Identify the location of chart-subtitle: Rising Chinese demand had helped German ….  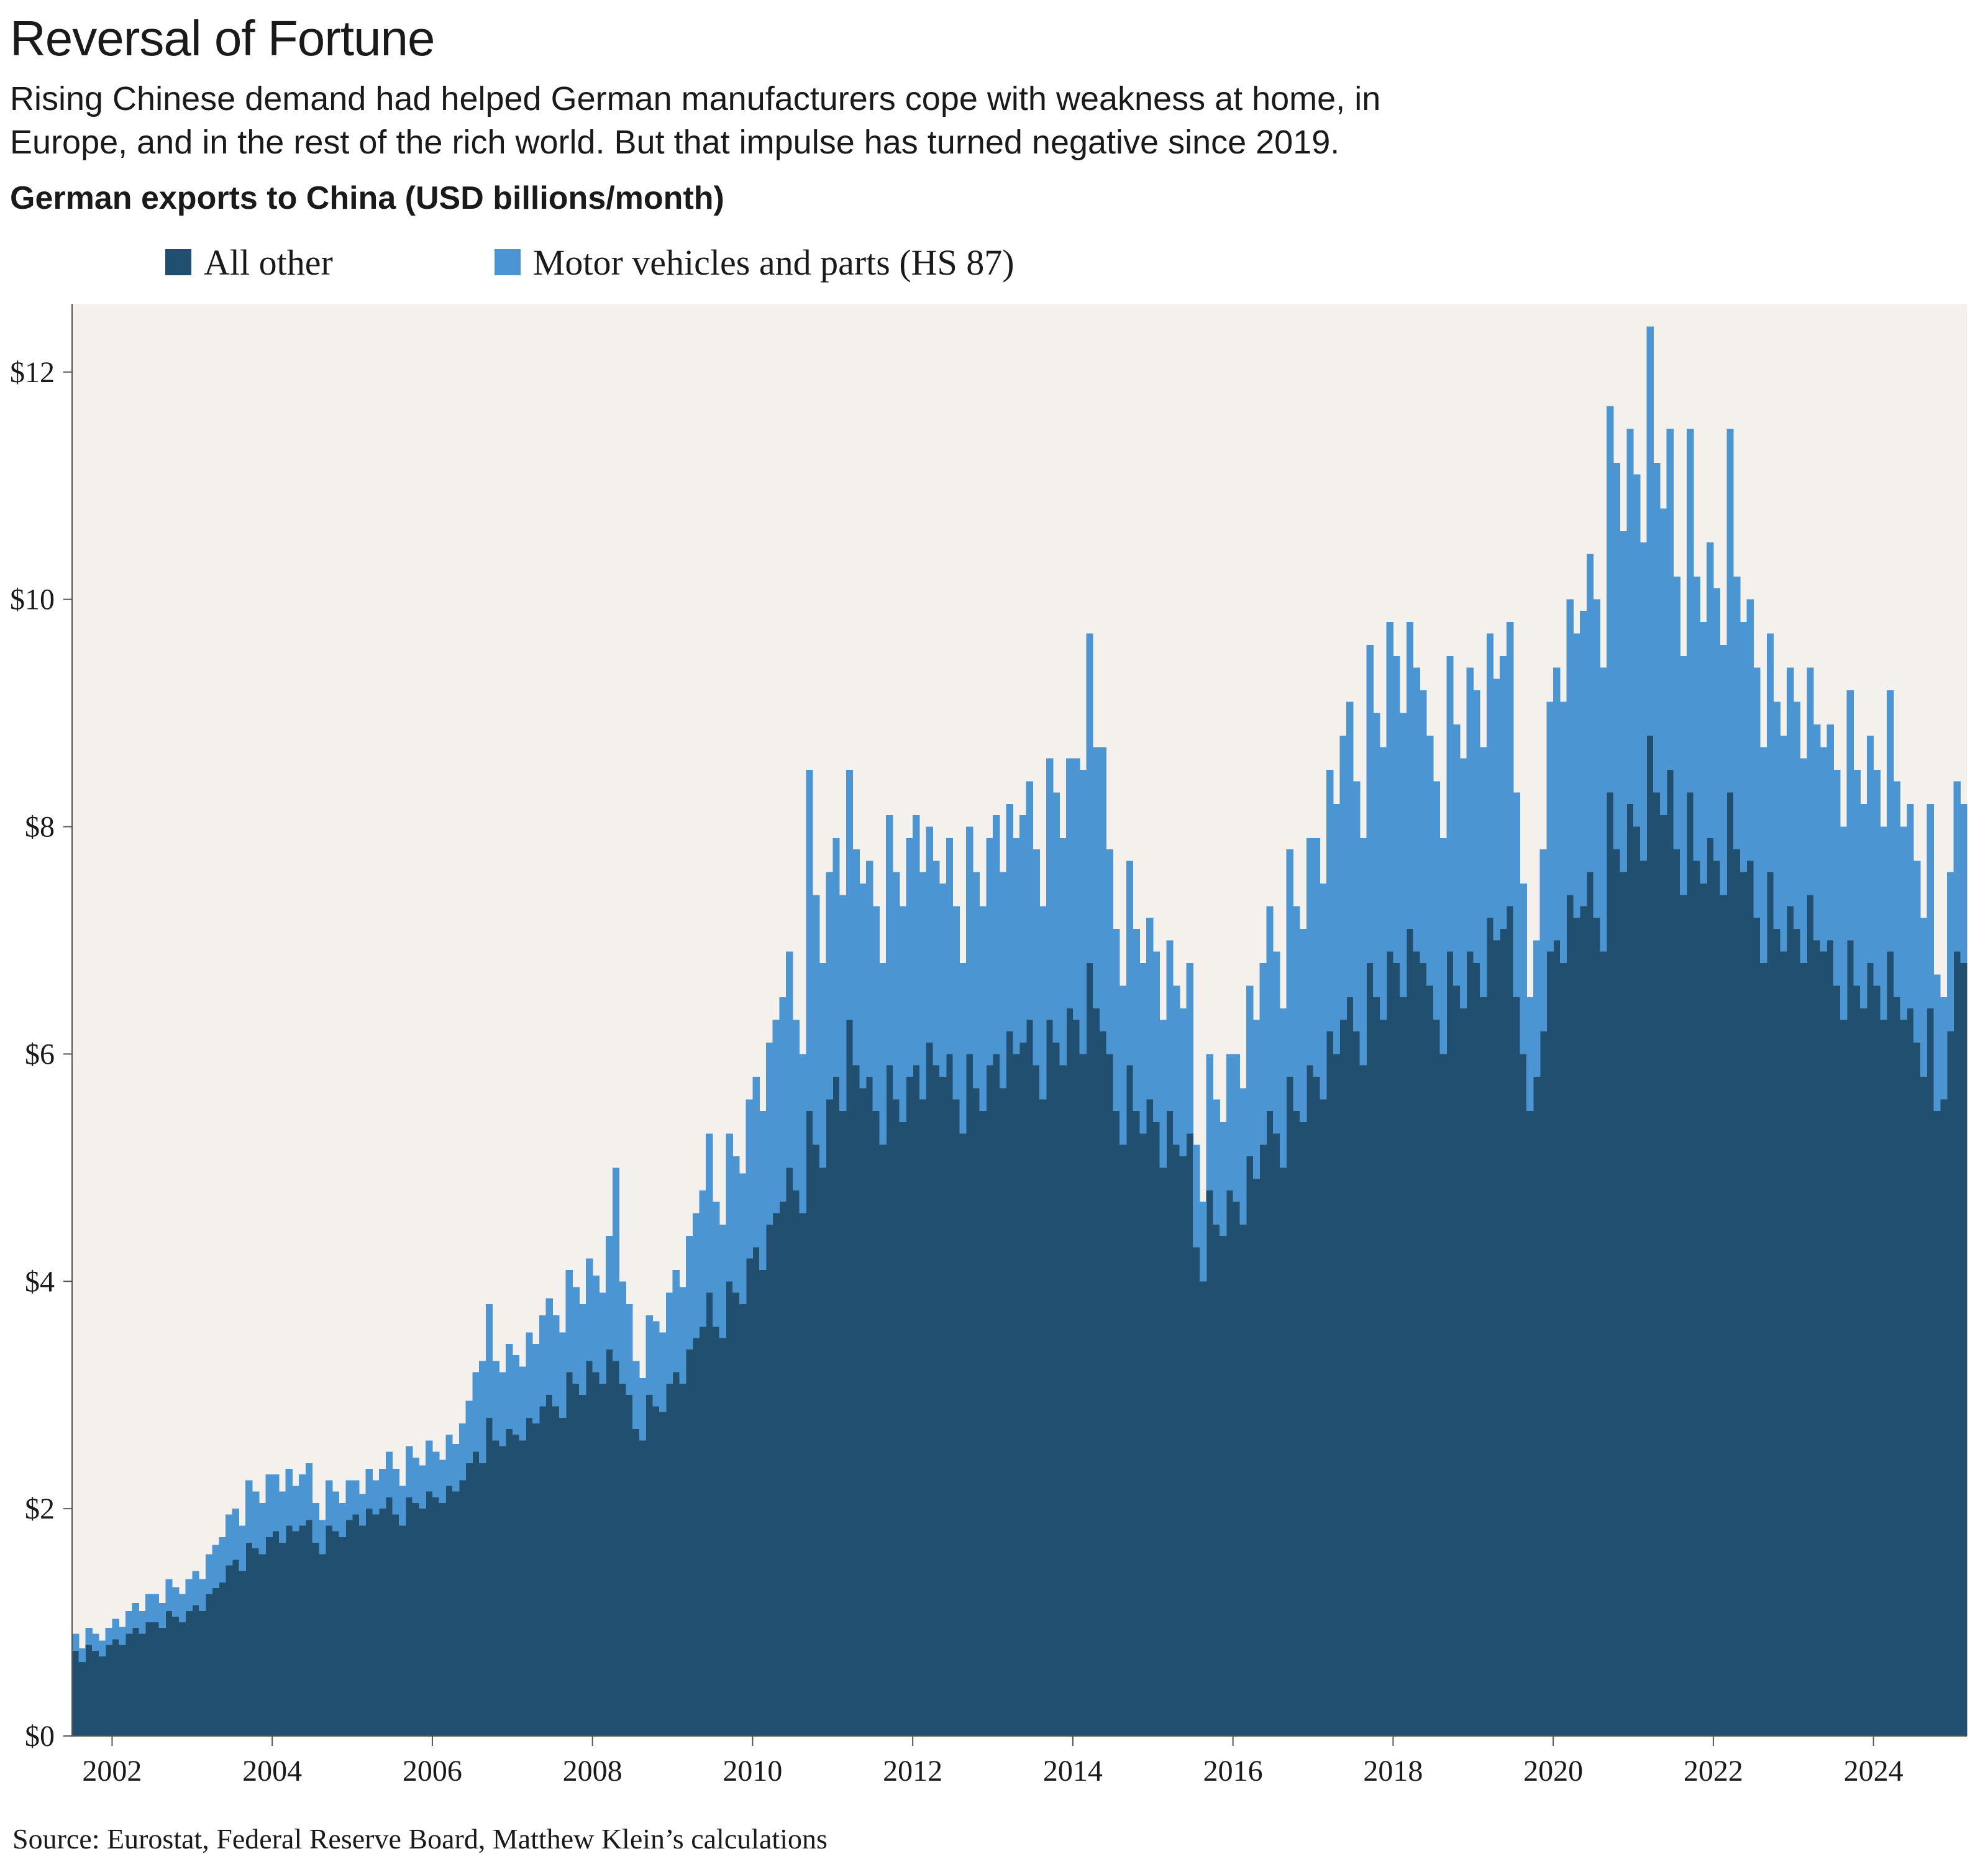
(999, 120).